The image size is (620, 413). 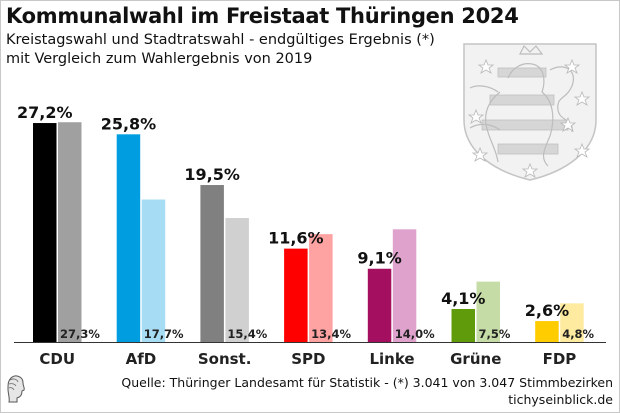 I want to click on bar-afd-2024, so click(x=128, y=238).